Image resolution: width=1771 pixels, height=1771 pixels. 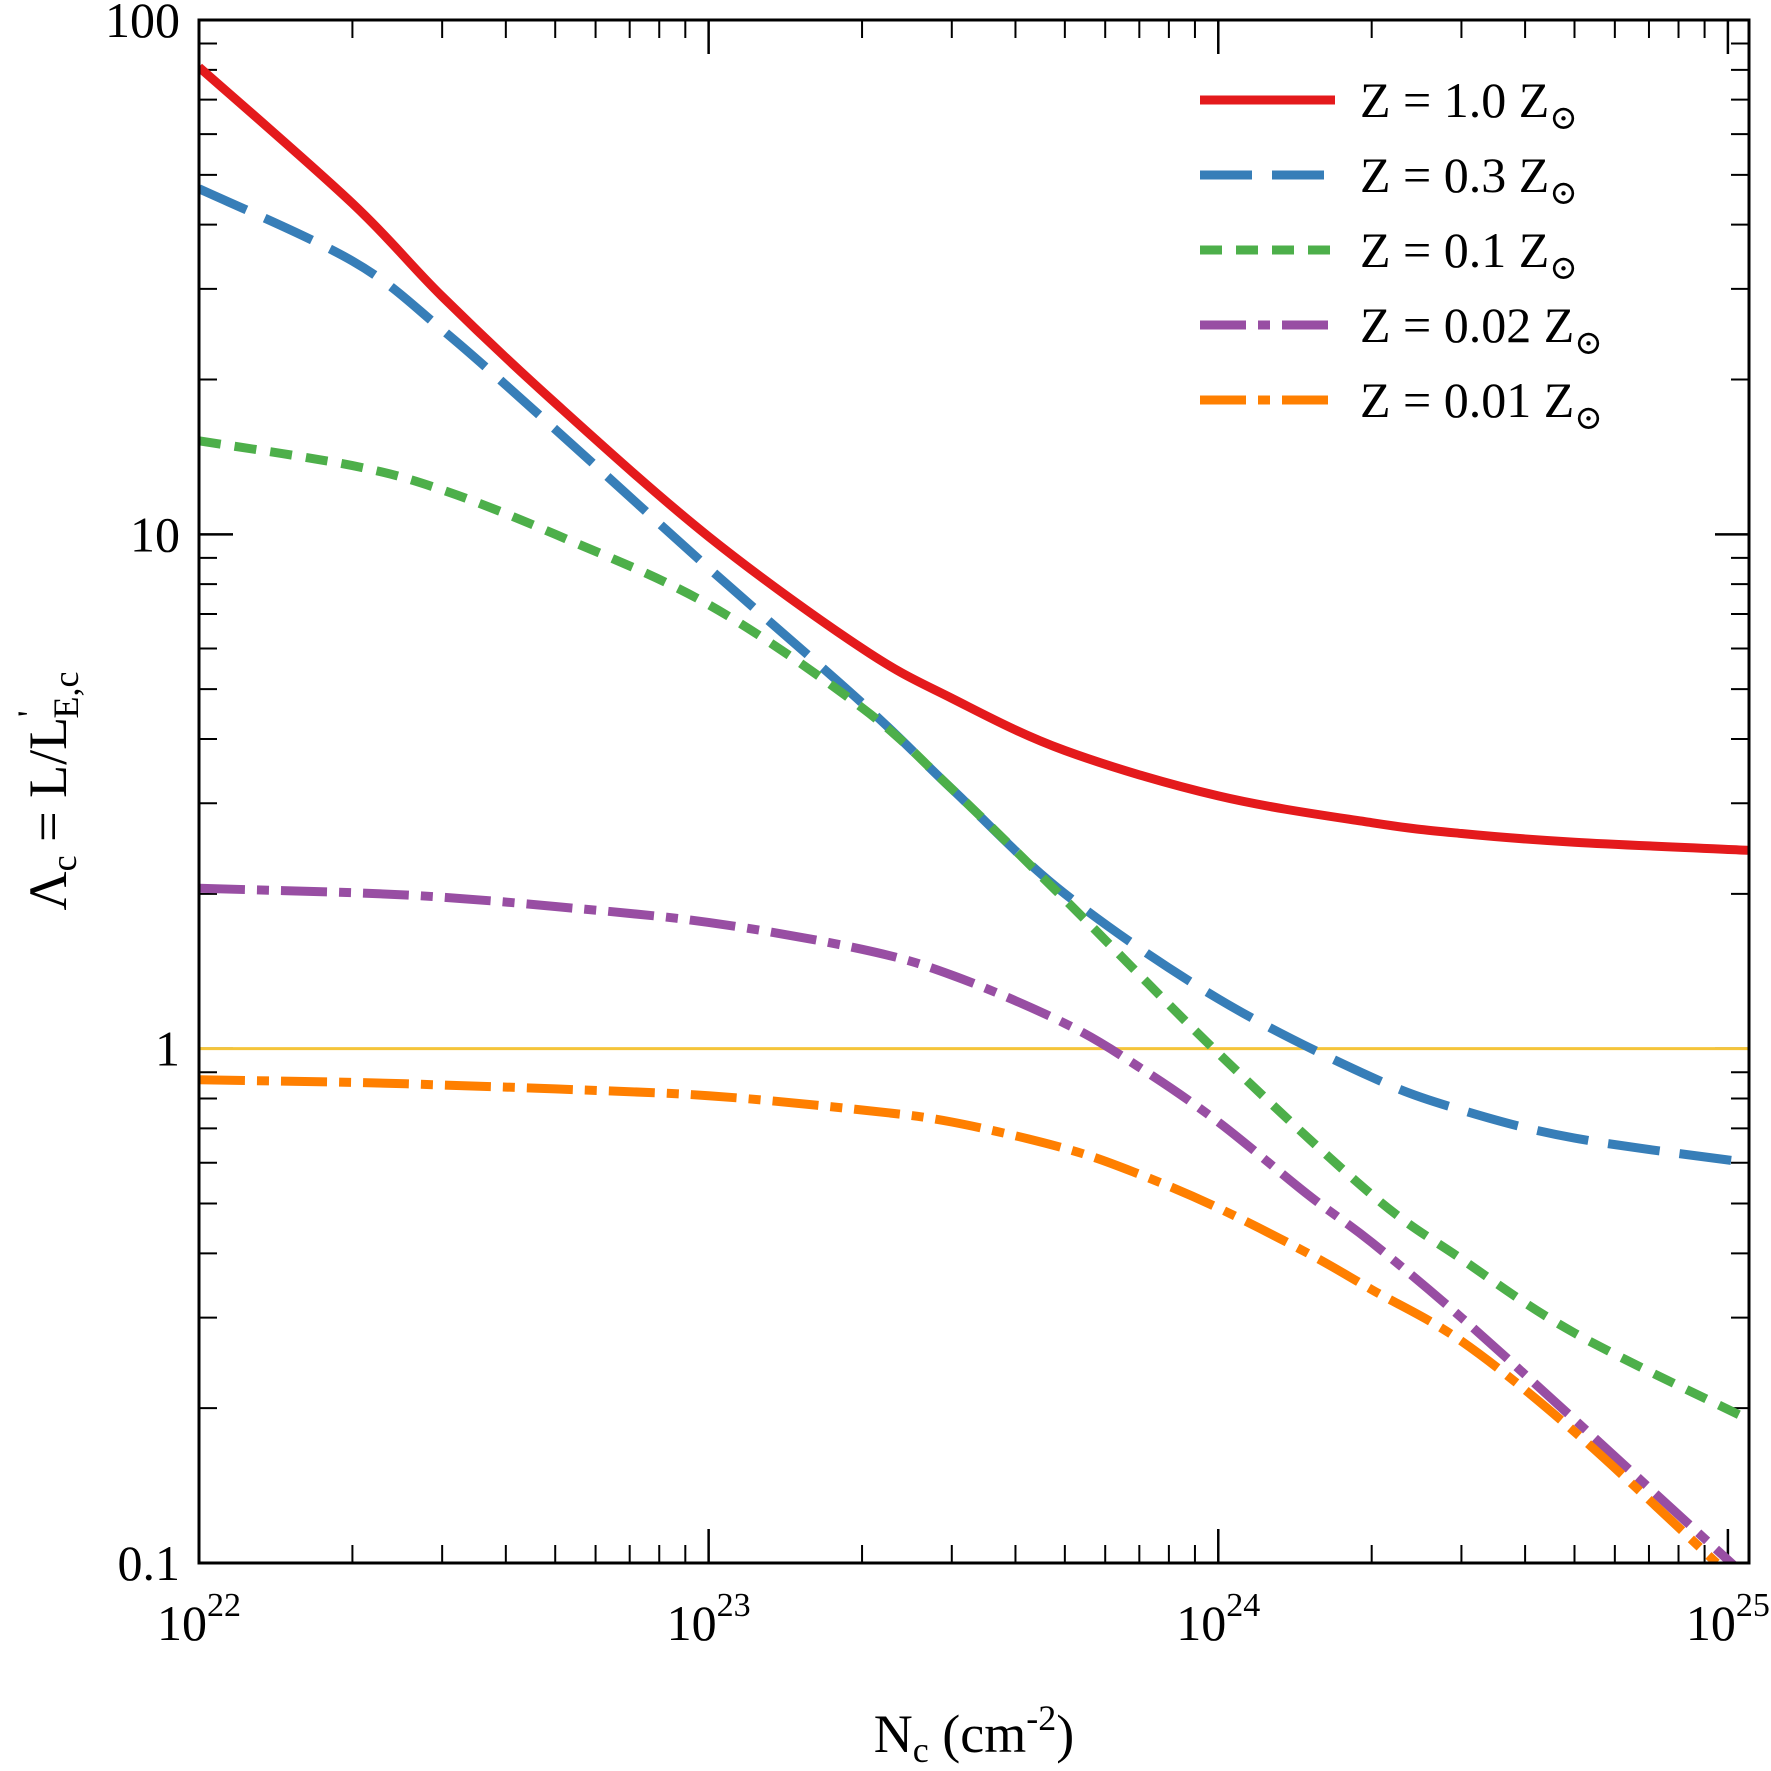 I want to click on x-tick-labels: 1022 1023 1024 1025, so click(x=963, y=1619).